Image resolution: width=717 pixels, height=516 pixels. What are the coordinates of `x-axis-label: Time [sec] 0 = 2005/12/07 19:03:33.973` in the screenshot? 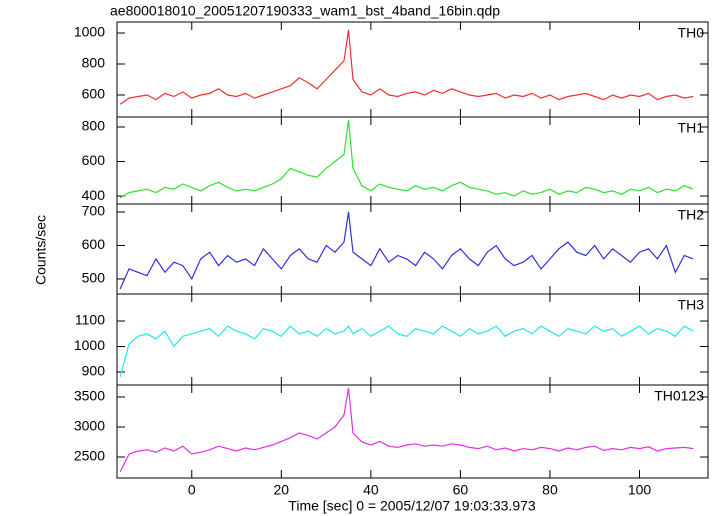 It's located at (412, 506).